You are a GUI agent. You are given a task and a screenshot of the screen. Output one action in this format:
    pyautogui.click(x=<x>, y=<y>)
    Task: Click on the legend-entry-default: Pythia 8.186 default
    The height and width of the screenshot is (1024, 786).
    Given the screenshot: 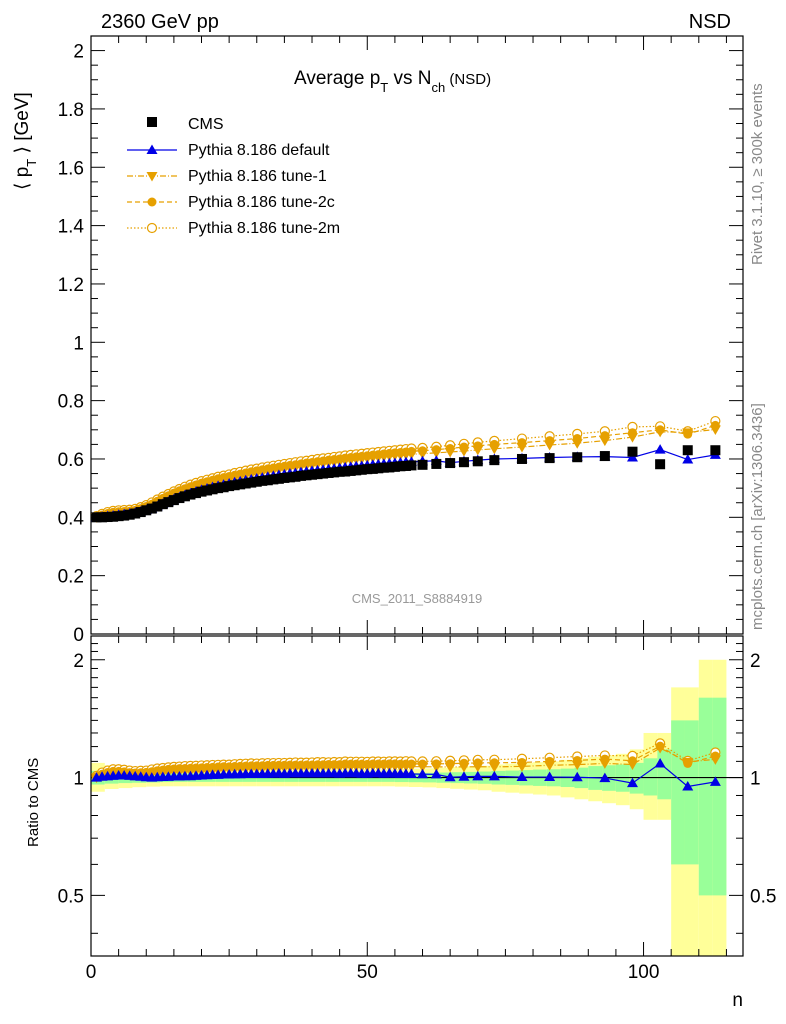 What is the action you would take?
    pyautogui.click(x=228, y=150)
    